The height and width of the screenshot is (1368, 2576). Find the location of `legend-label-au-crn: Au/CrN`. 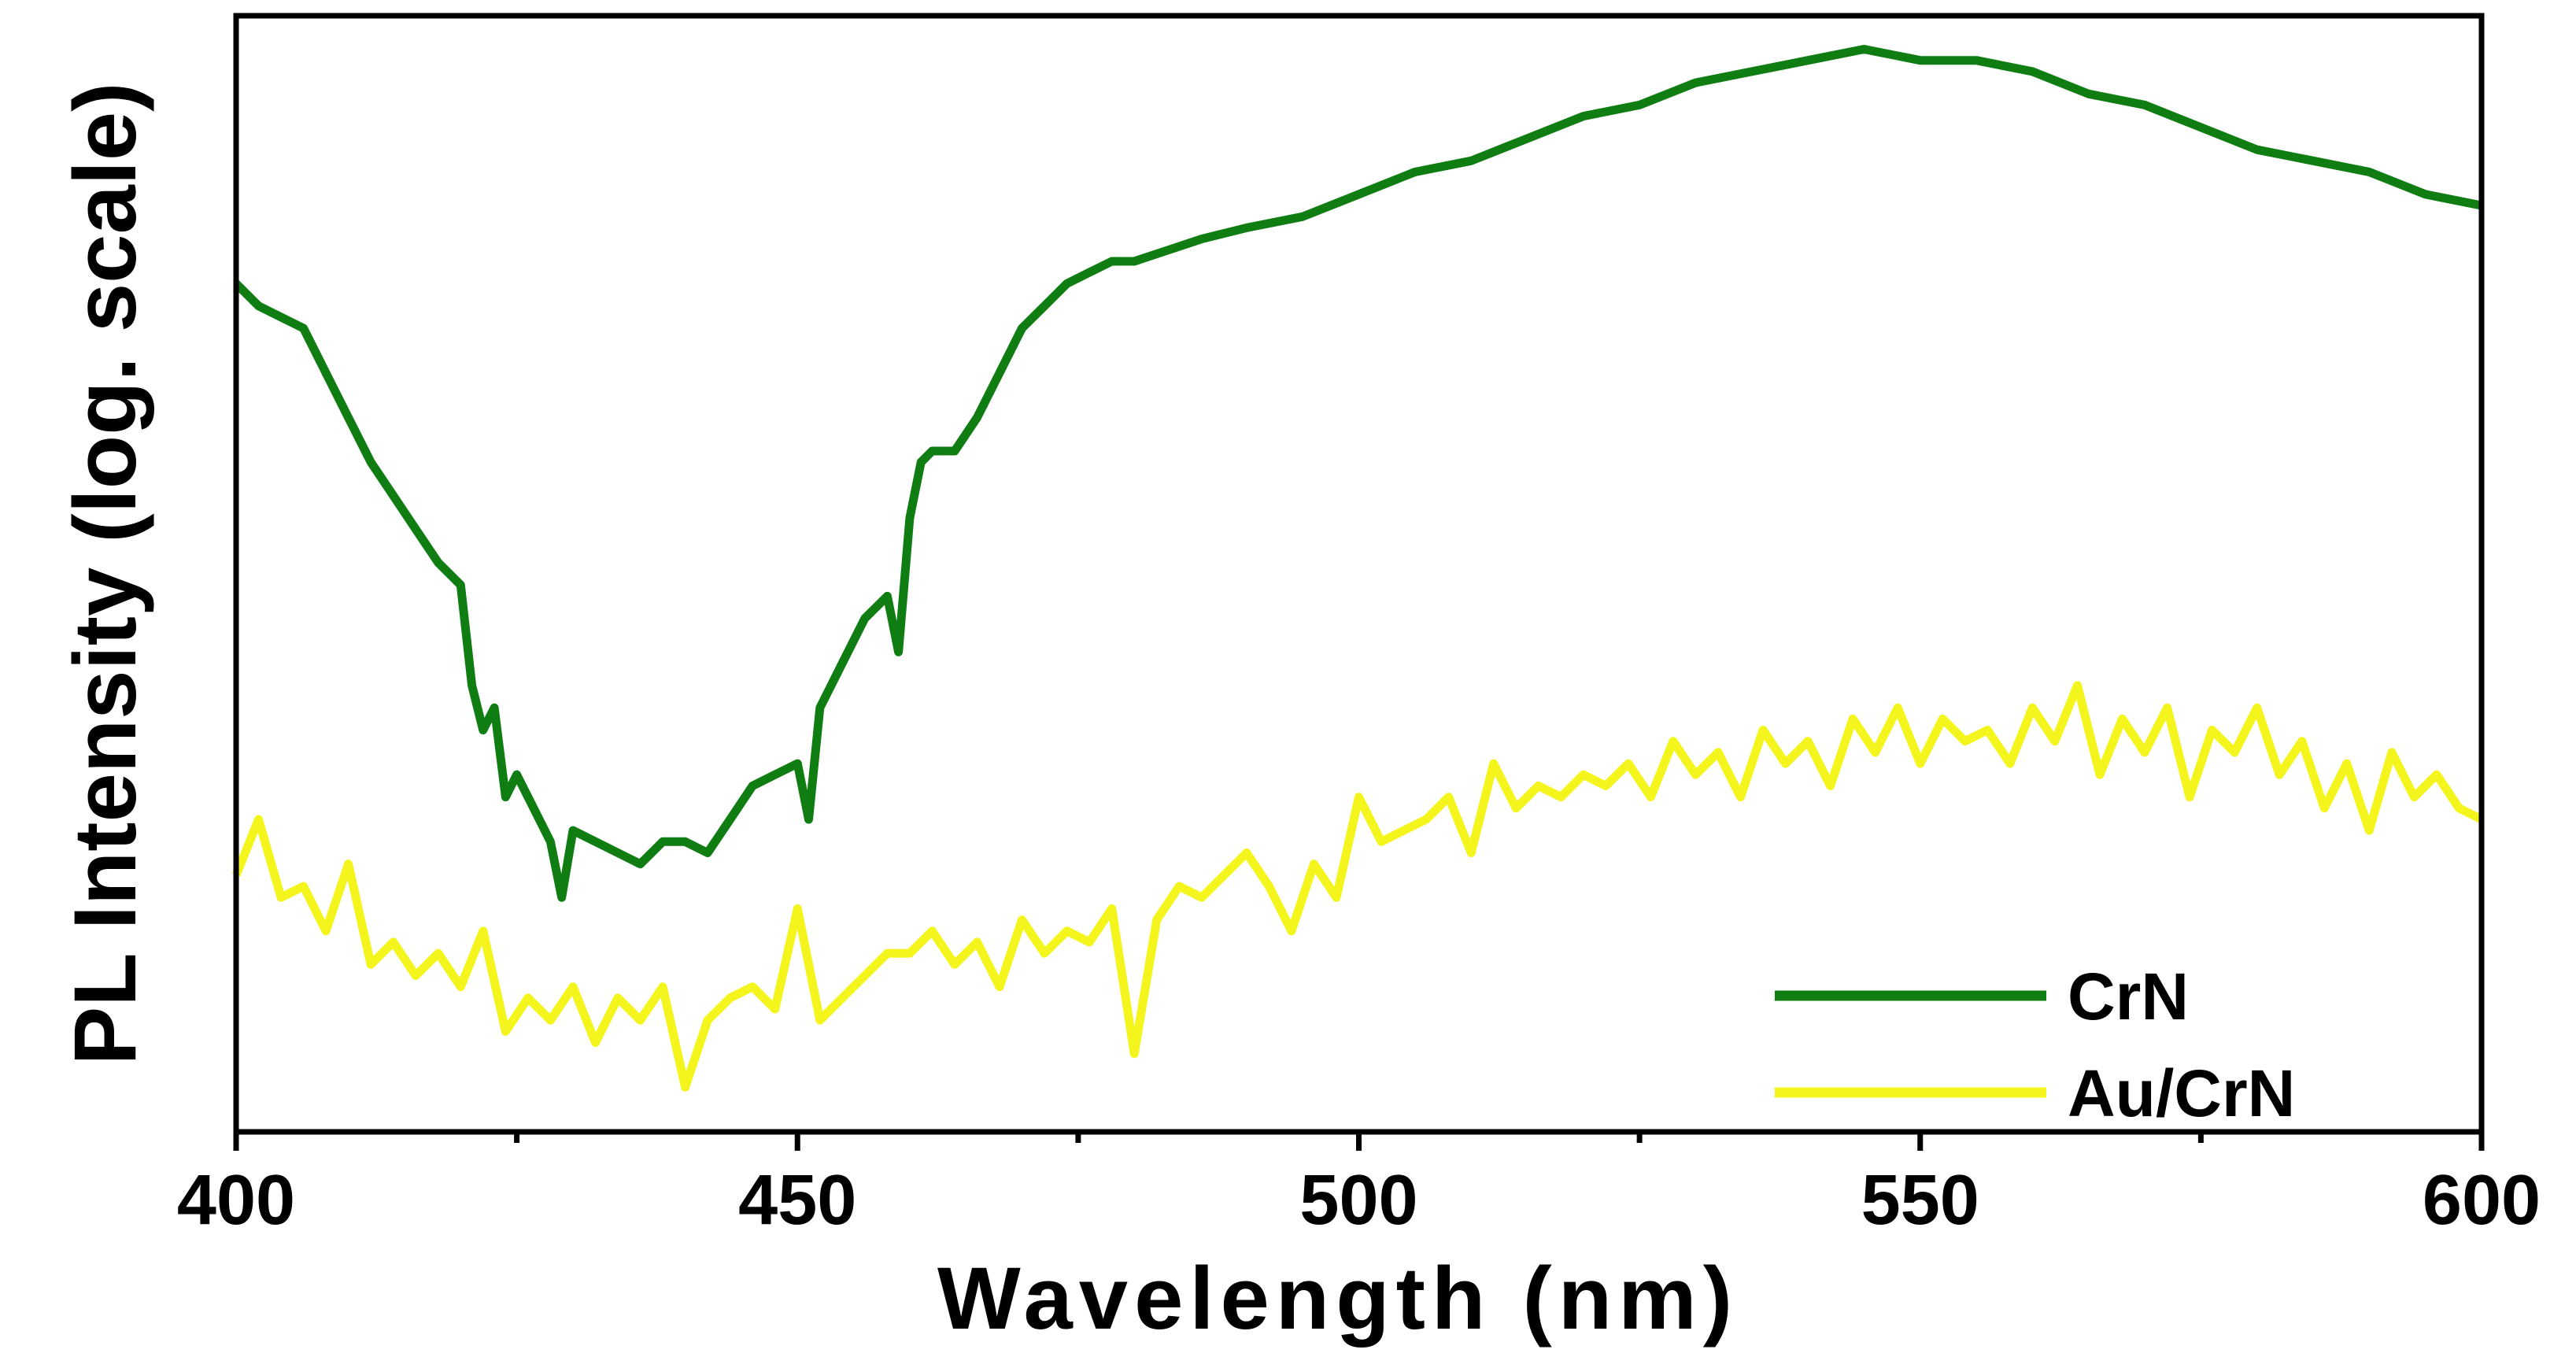

legend-label-au-crn: Au/CrN is located at coordinates (2181, 1093).